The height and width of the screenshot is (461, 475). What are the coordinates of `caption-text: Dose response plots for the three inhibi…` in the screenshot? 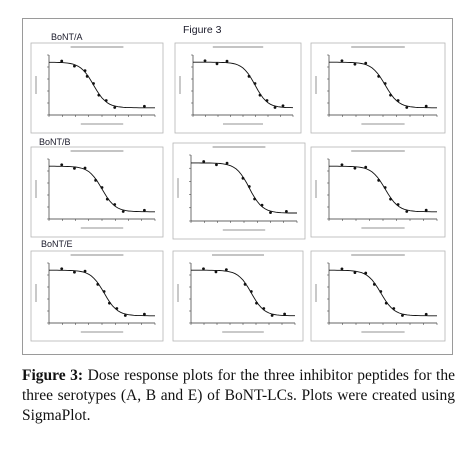 It's located at (238, 395).